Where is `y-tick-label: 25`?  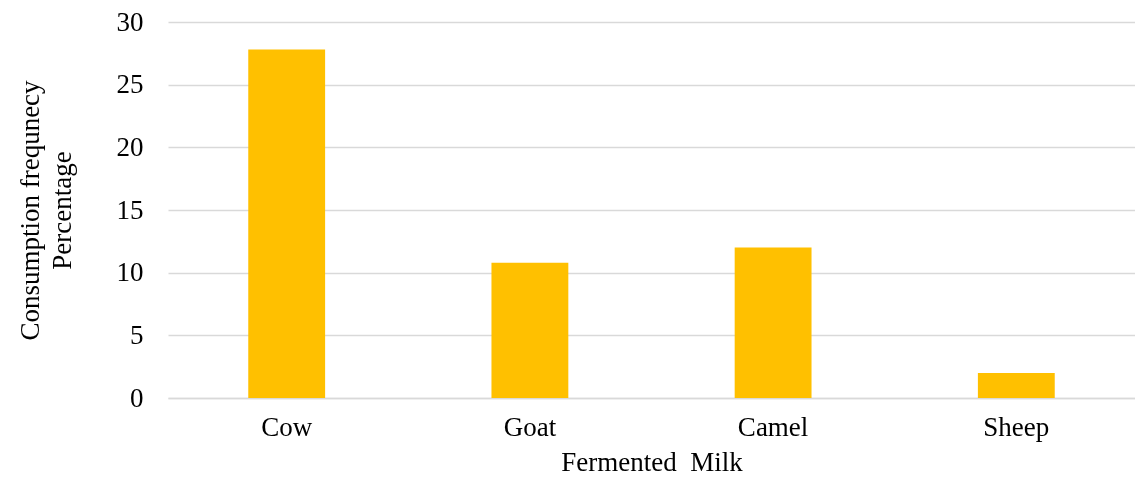 y-tick-label: 25 is located at coordinates (130, 84).